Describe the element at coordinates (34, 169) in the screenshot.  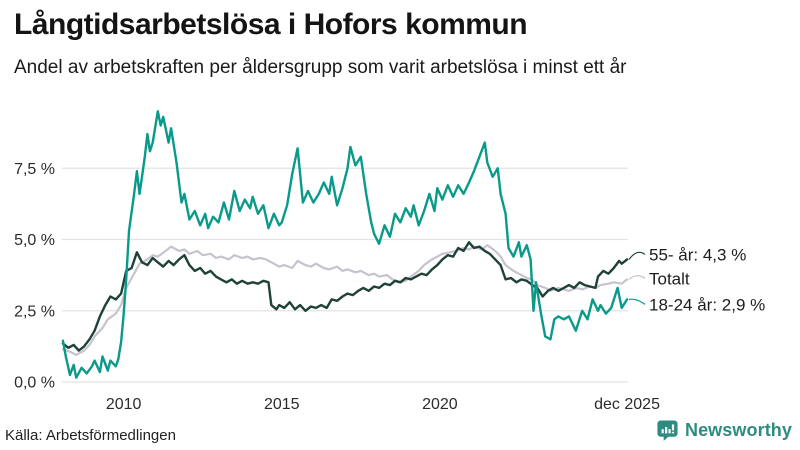
I see `y-tick-label: 7,5 %` at that location.